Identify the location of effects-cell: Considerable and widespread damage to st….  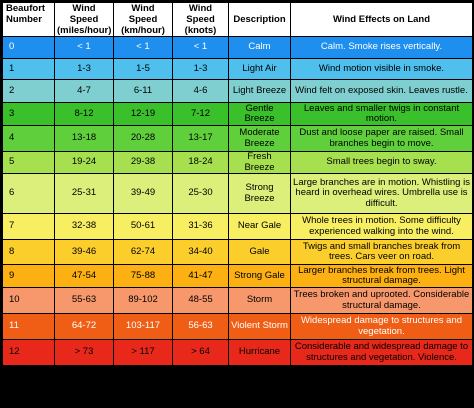
(381, 352).